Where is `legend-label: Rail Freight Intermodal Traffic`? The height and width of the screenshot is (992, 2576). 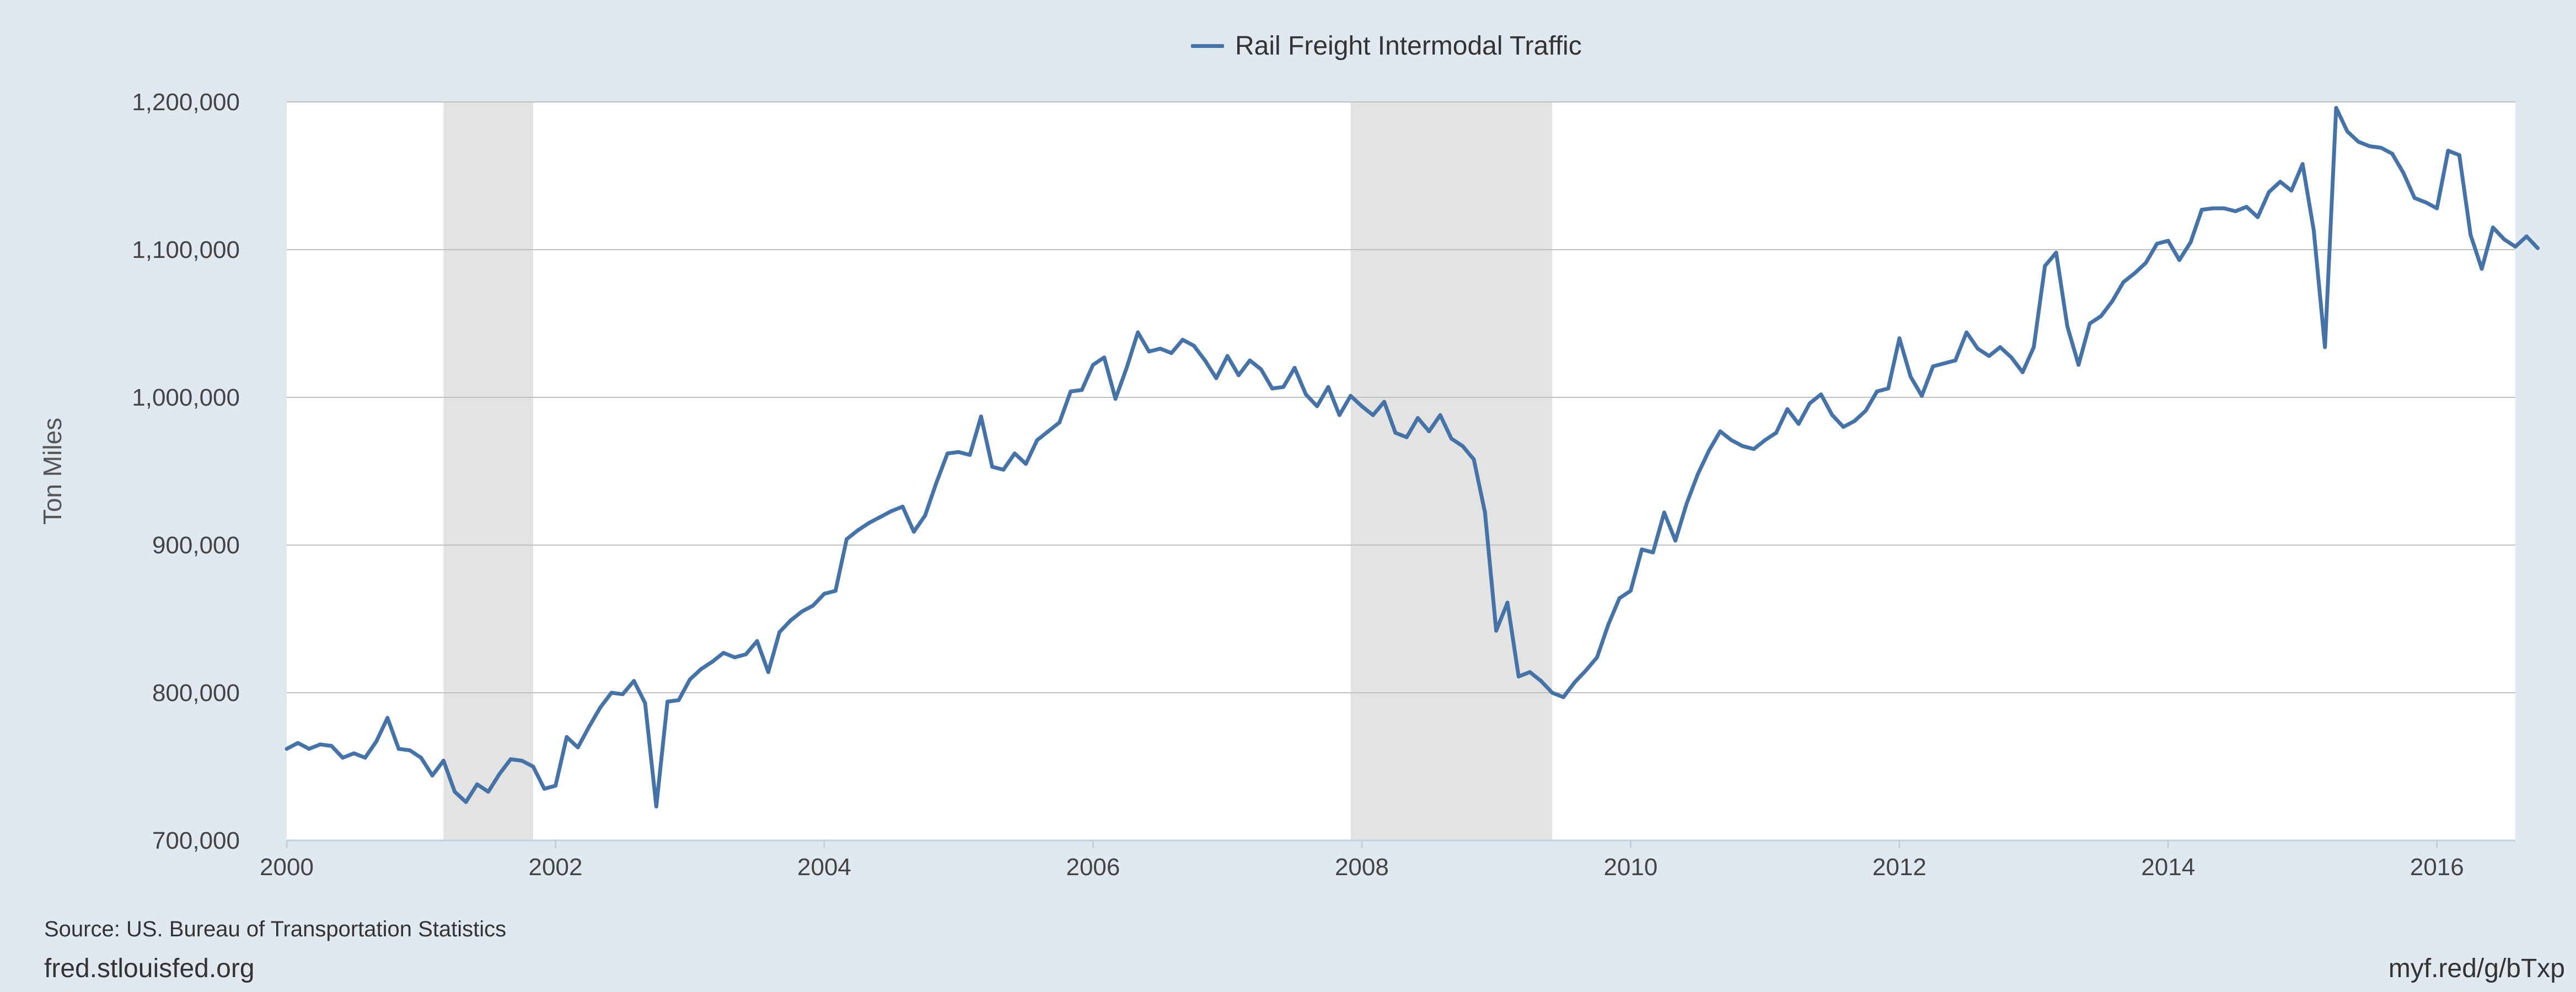 legend-label: Rail Freight Intermodal Traffic is located at coordinates (1408, 46).